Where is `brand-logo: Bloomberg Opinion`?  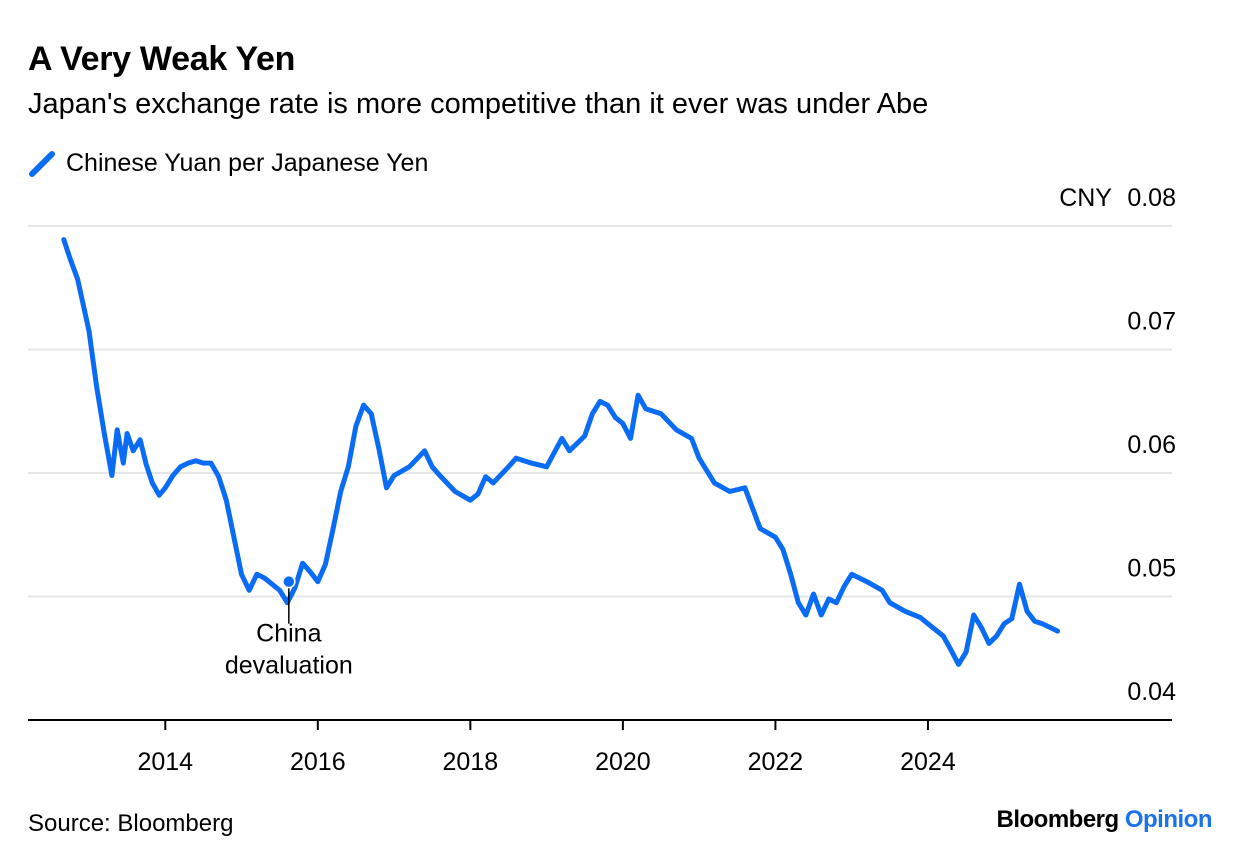
brand-logo: Bloomberg Opinion is located at coordinates (1105, 820).